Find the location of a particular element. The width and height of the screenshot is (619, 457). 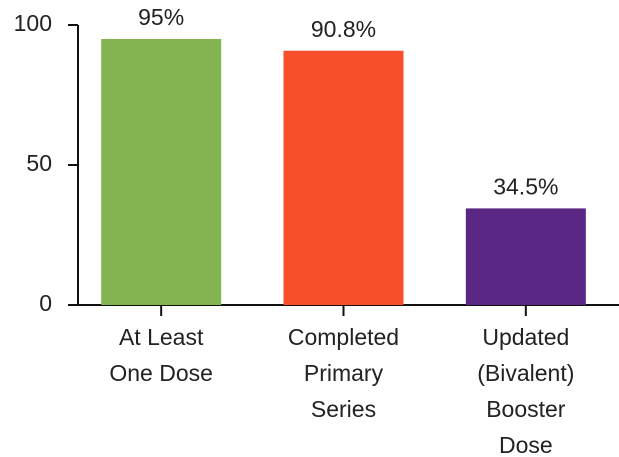

x-tick-label: Booster is located at coordinates (526, 409).